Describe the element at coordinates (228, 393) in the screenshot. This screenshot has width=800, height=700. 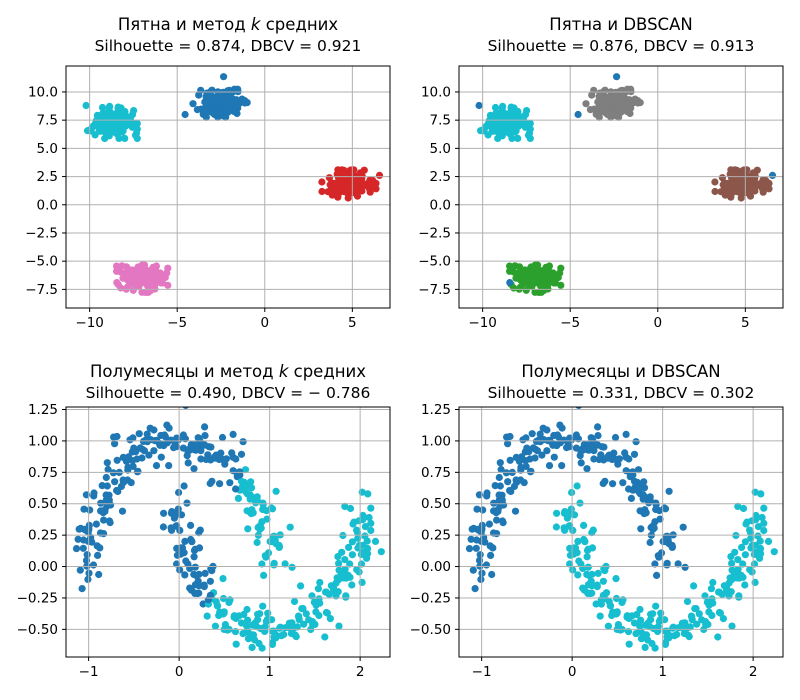
I see `plot-subtitle: Silhouette = 0.490, DBCV = − 0.786` at that location.